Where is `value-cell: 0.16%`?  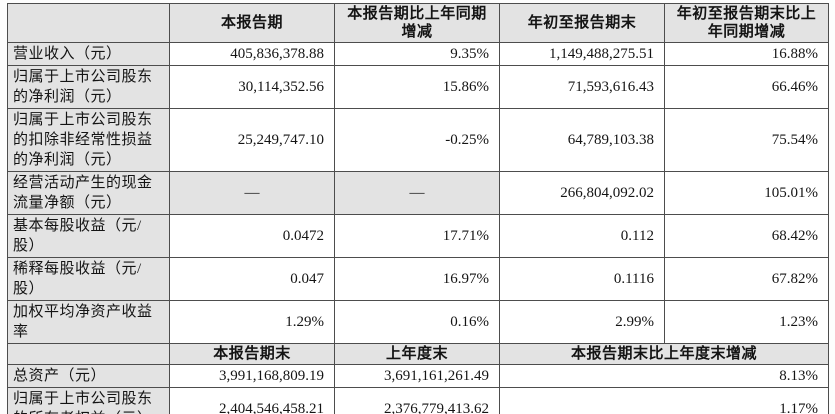 value-cell: 0.16% is located at coordinates (417, 322).